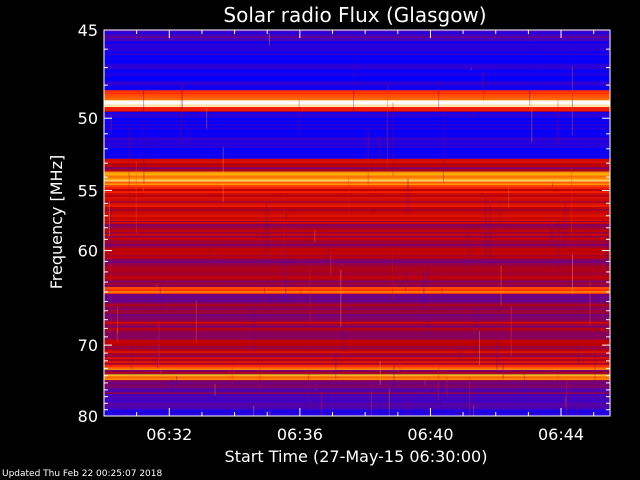 This screenshot has height=480, width=640. I want to click on x-tick-label: 06:44, so click(561, 434).